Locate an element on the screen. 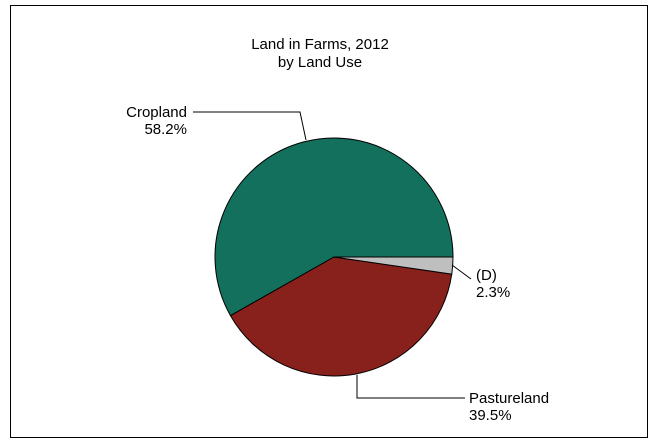  slice-value-pastureland: 39.5% is located at coordinates (490, 415).